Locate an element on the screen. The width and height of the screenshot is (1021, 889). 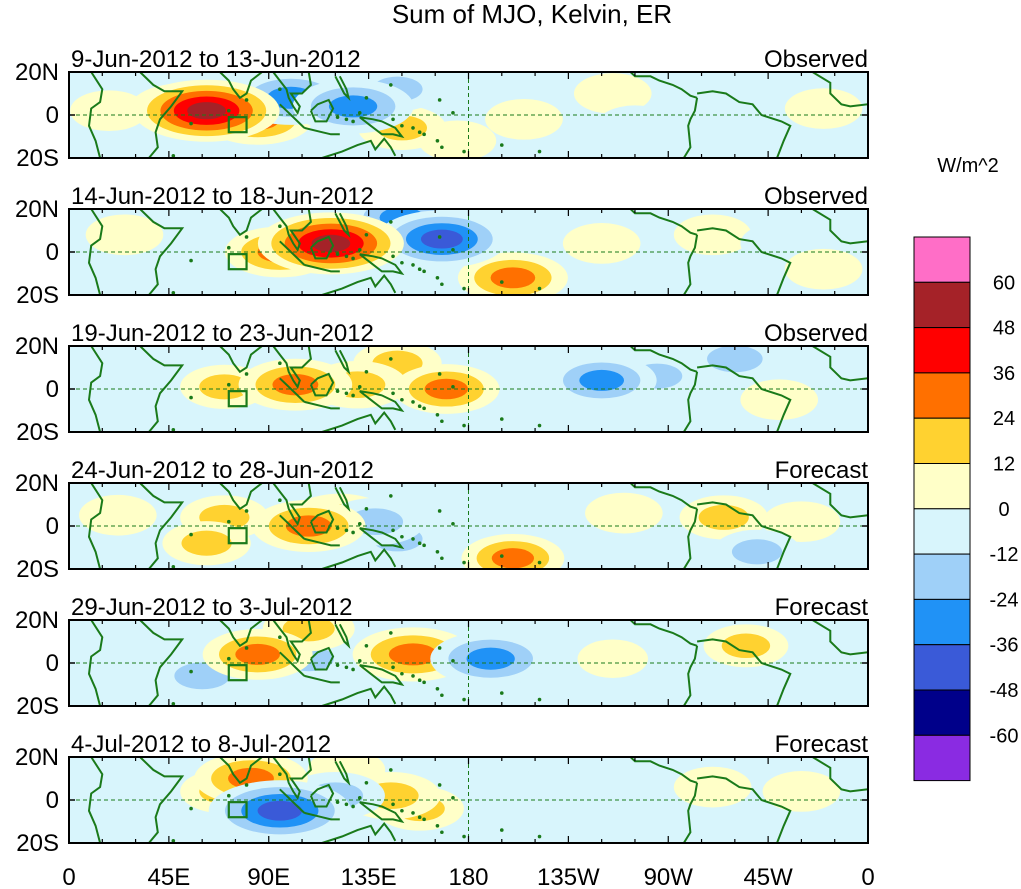
colorbar-units-label: W/m^2 is located at coordinates (968, 166).